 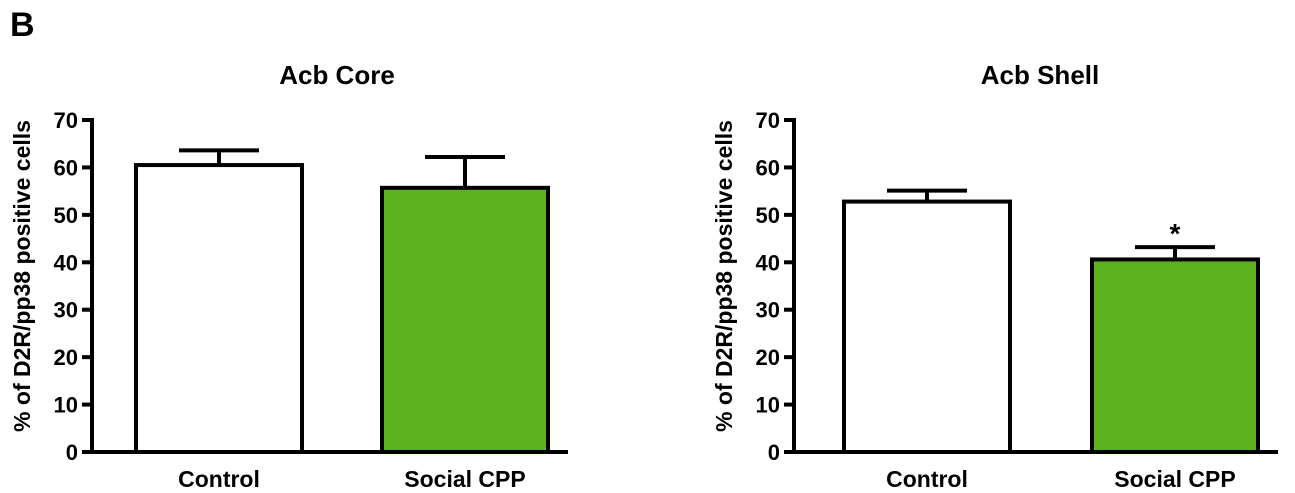 What do you see at coordinates (22, 25) in the screenshot?
I see `panel-label: B` at bounding box center [22, 25].